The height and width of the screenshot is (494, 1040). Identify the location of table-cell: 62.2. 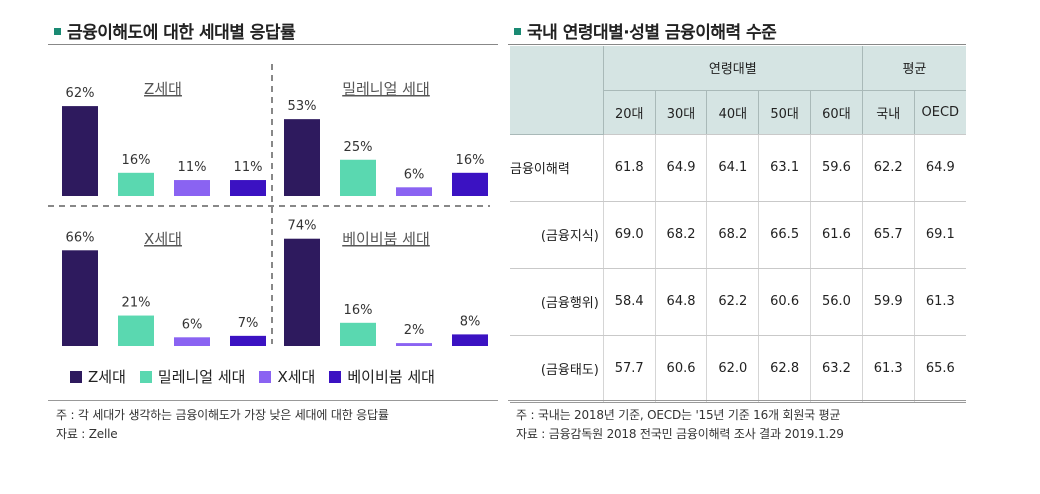
(732, 302).